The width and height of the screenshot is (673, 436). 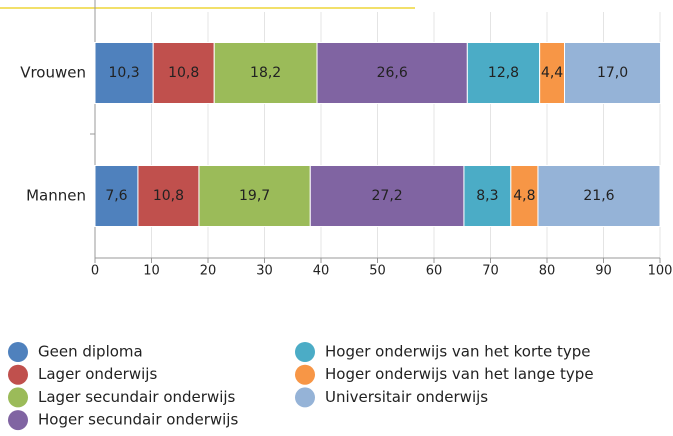 I want to click on legend-label: Hoger onderwijs van het korte type, so click(x=458, y=352).